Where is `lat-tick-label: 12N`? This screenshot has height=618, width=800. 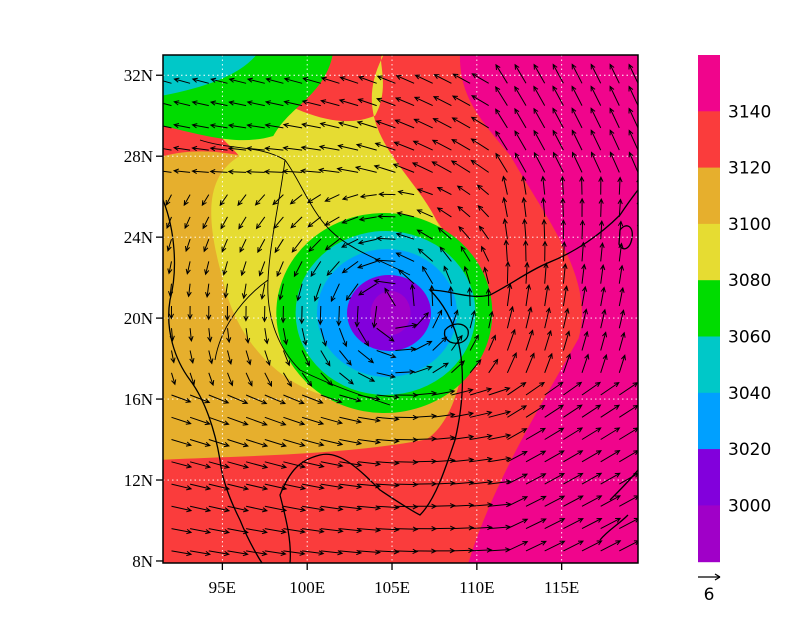 lat-tick-label: 12N is located at coordinates (138, 480).